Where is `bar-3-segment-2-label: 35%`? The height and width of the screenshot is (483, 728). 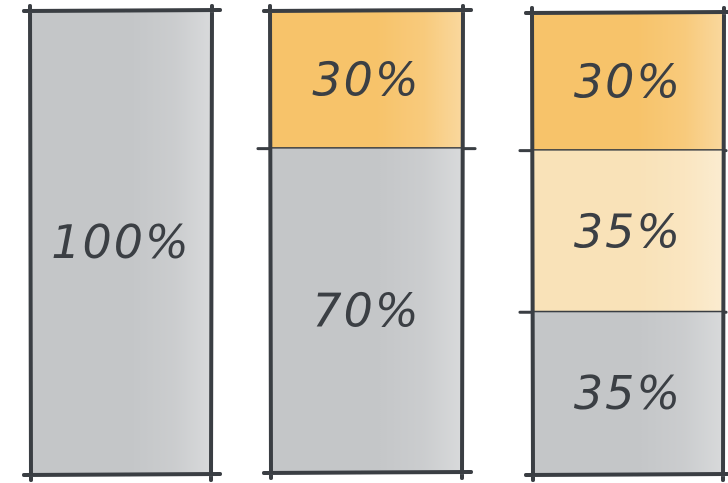 bar-3-segment-2-label: 35% is located at coordinates (628, 231).